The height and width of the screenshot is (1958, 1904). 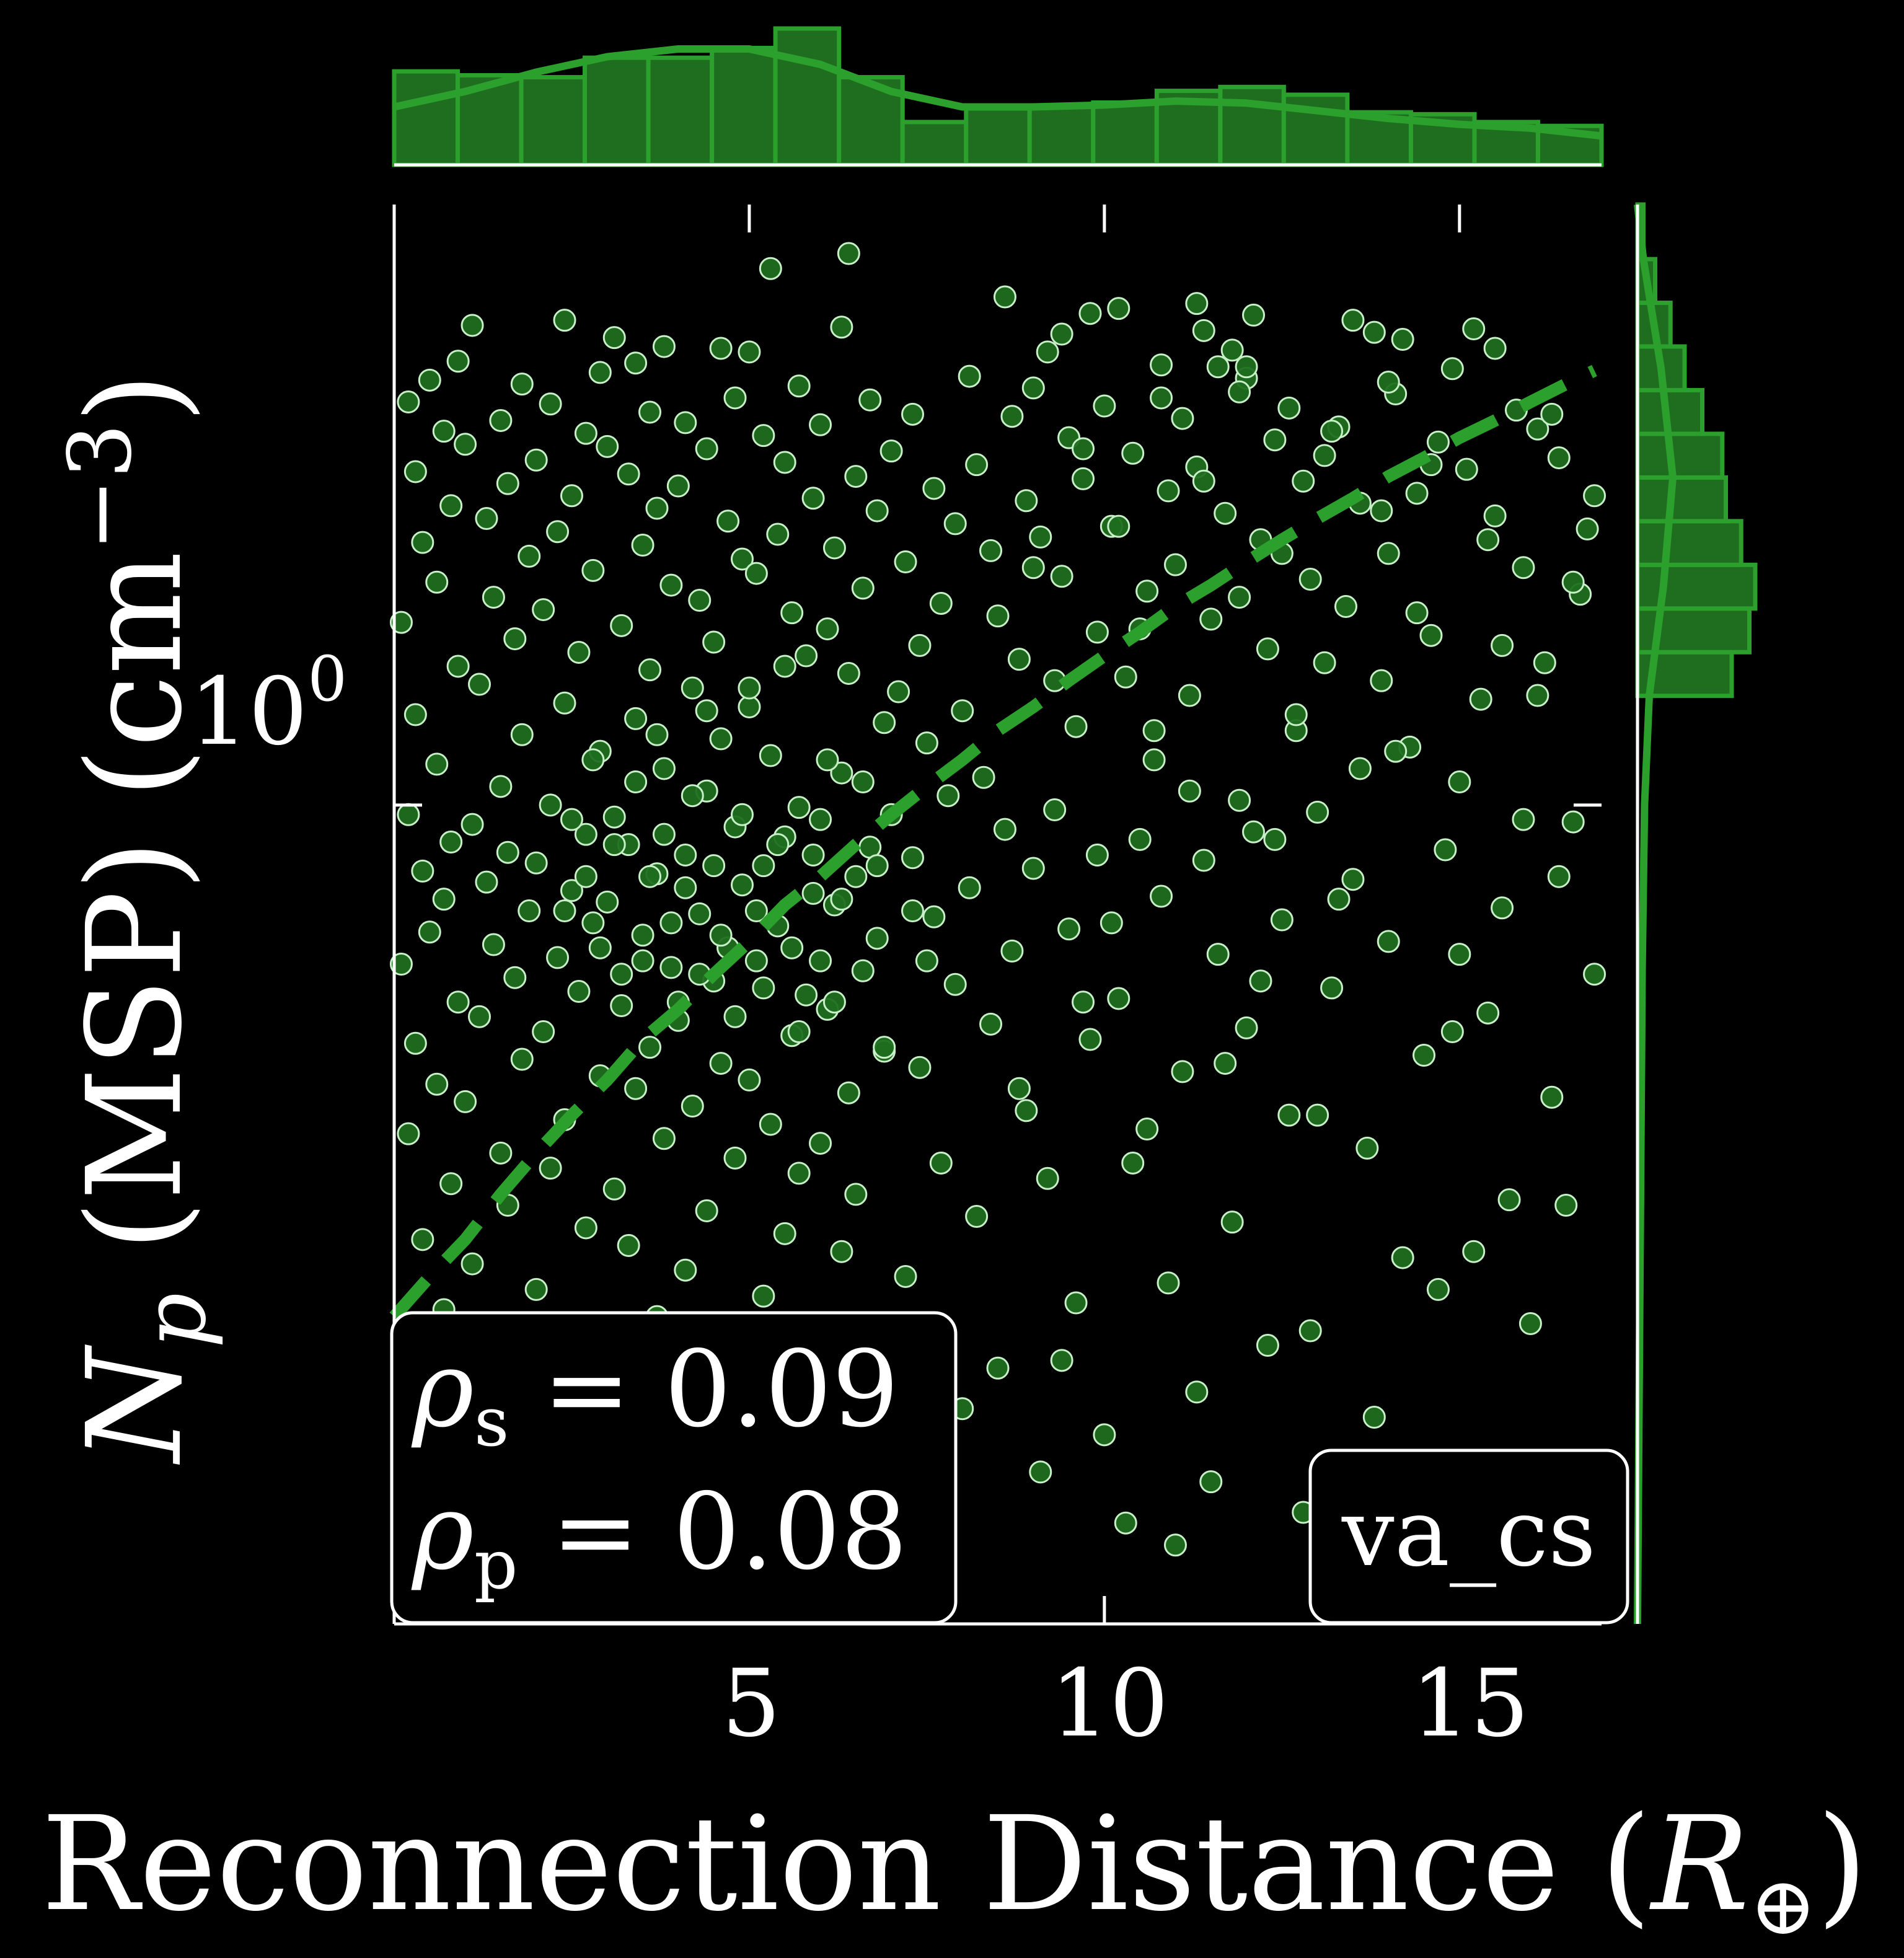 What do you see at coordinates (659, 1537) in the screenshot?
I see `rho-p-label: ρp = 0.08` at bounding box center [659, 1537].